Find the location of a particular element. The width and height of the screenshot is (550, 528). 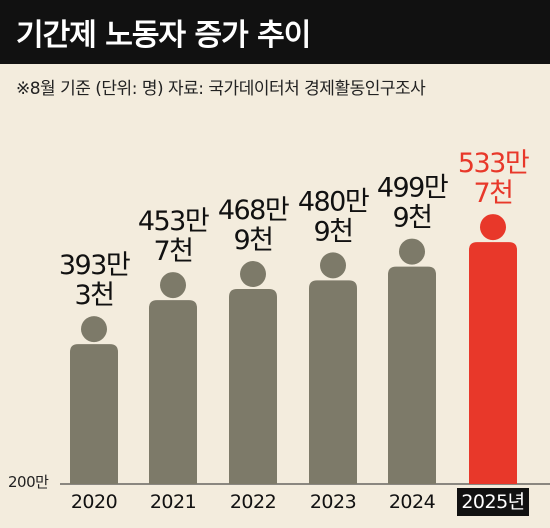

data-label: 3천 is located at coordinates (93, 295).